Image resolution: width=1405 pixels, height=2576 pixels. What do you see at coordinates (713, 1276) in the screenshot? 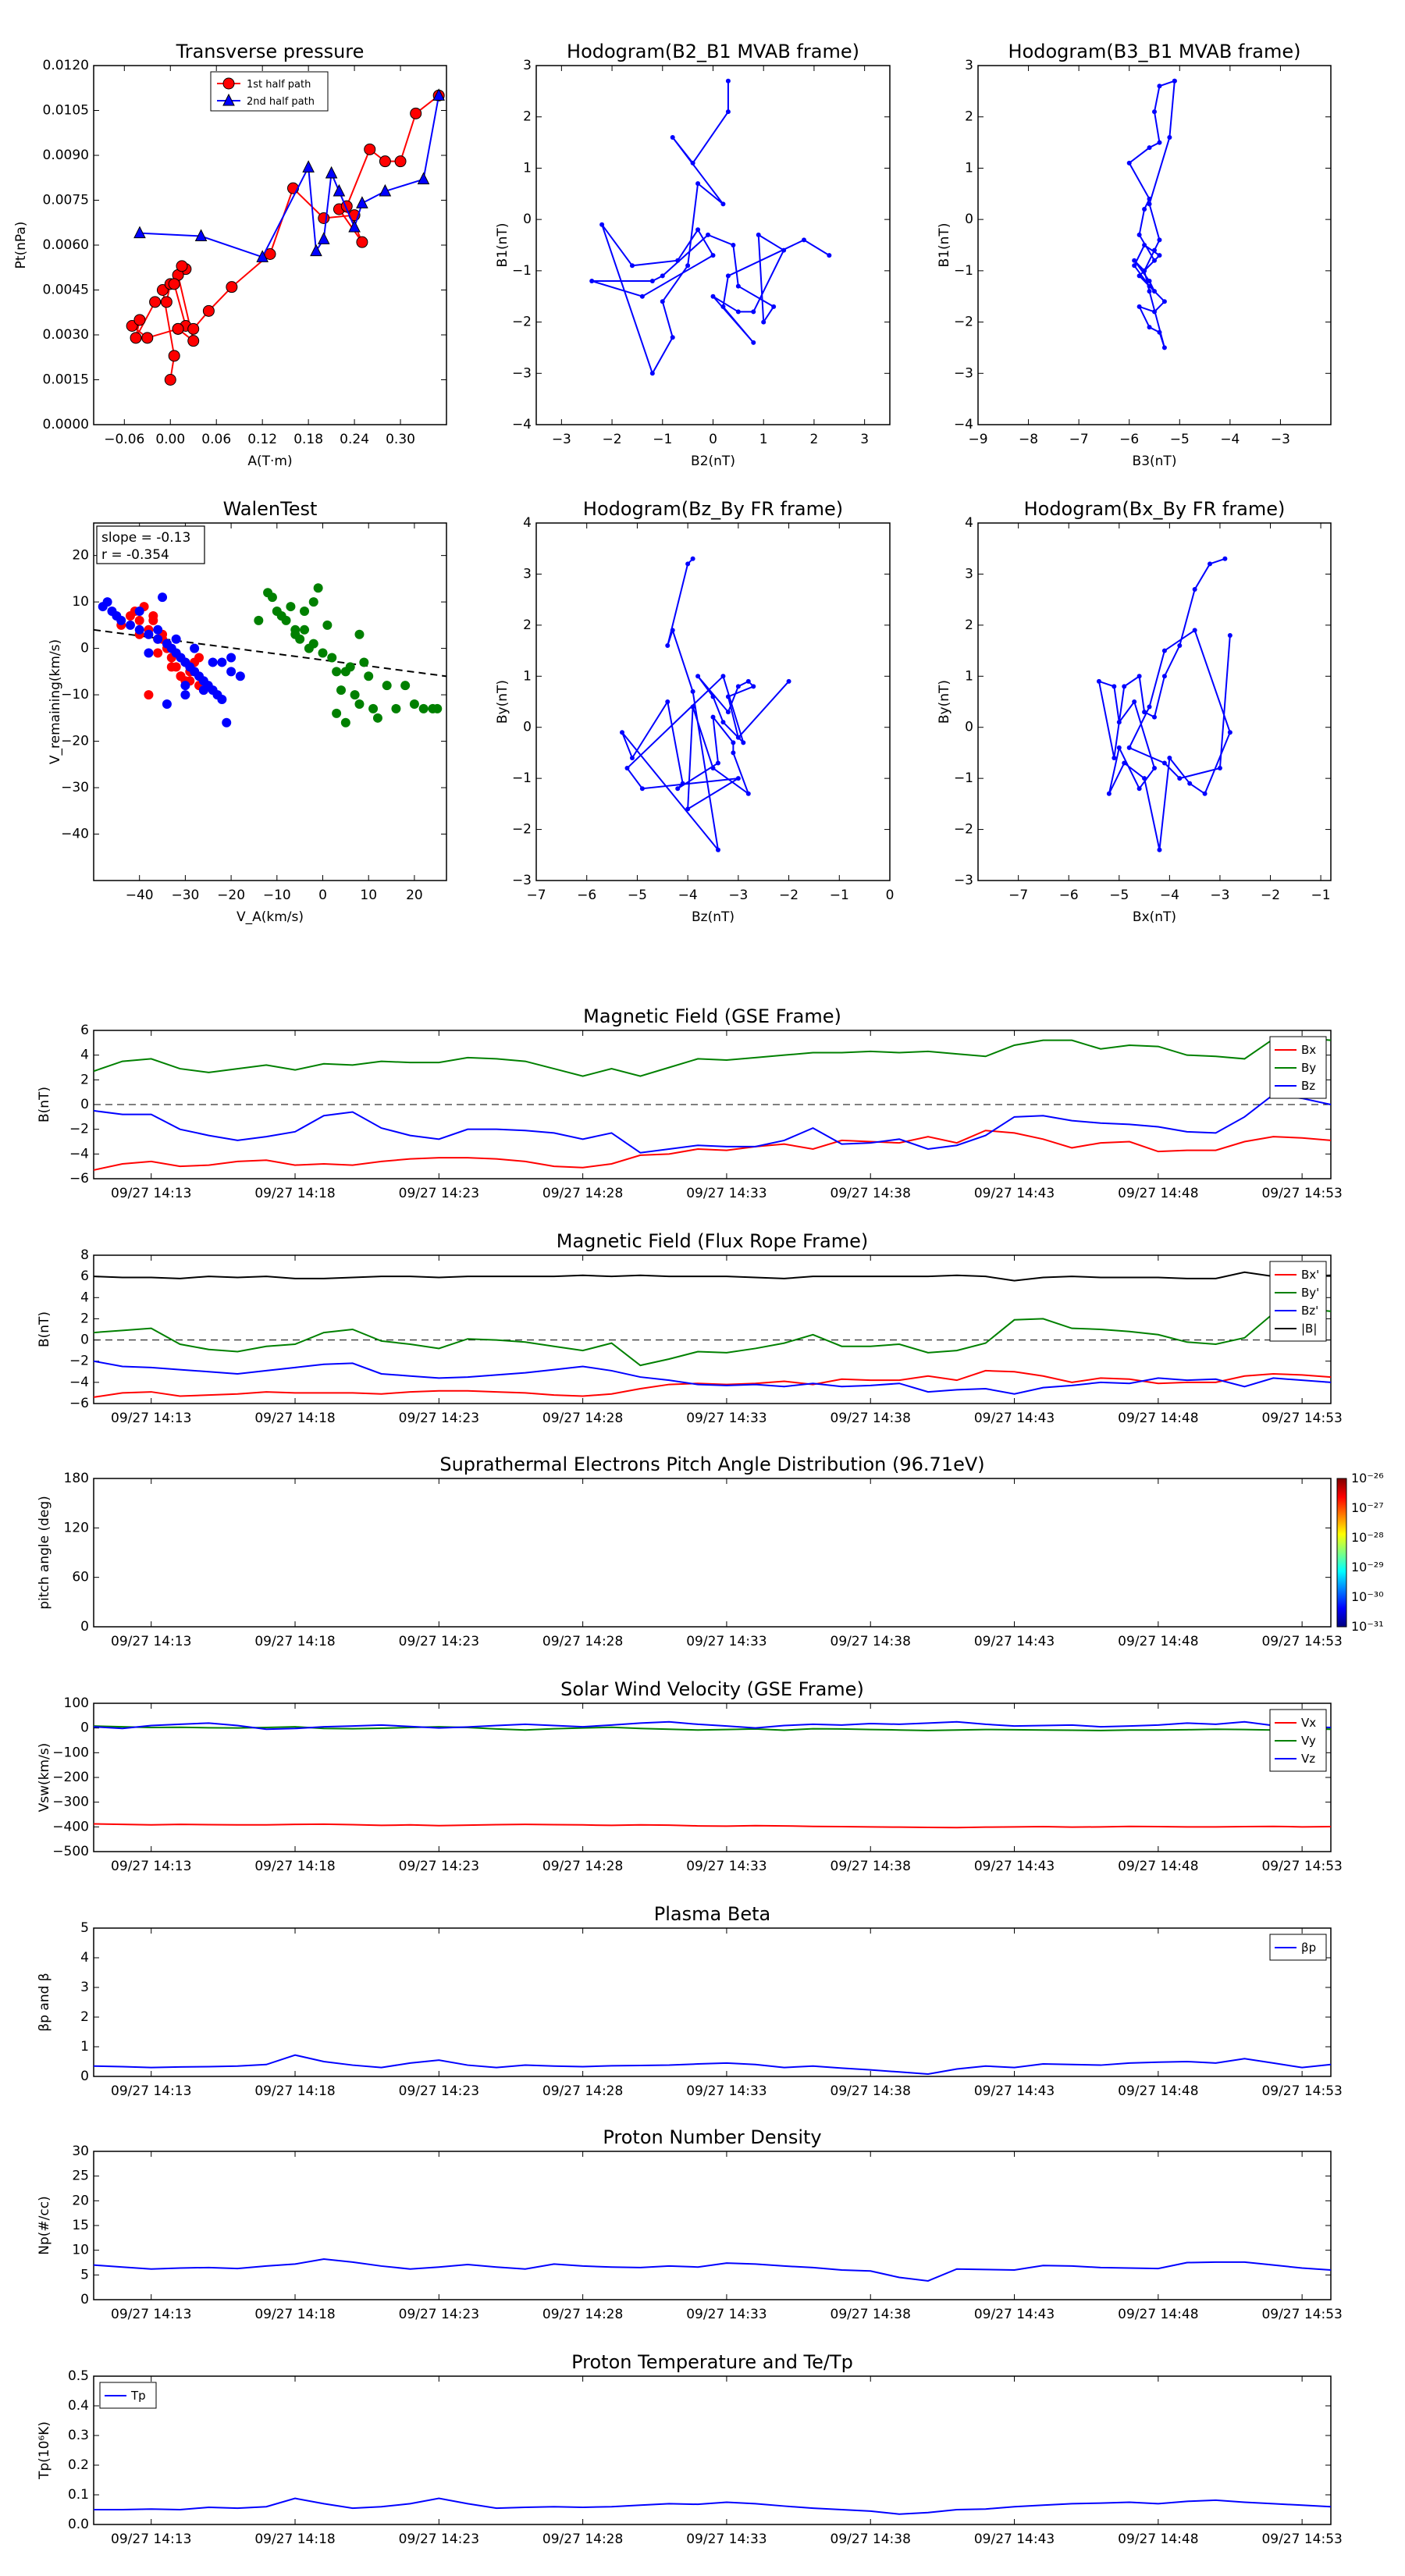
I see `series-line-|B|` at bounding box center [713, 1276].